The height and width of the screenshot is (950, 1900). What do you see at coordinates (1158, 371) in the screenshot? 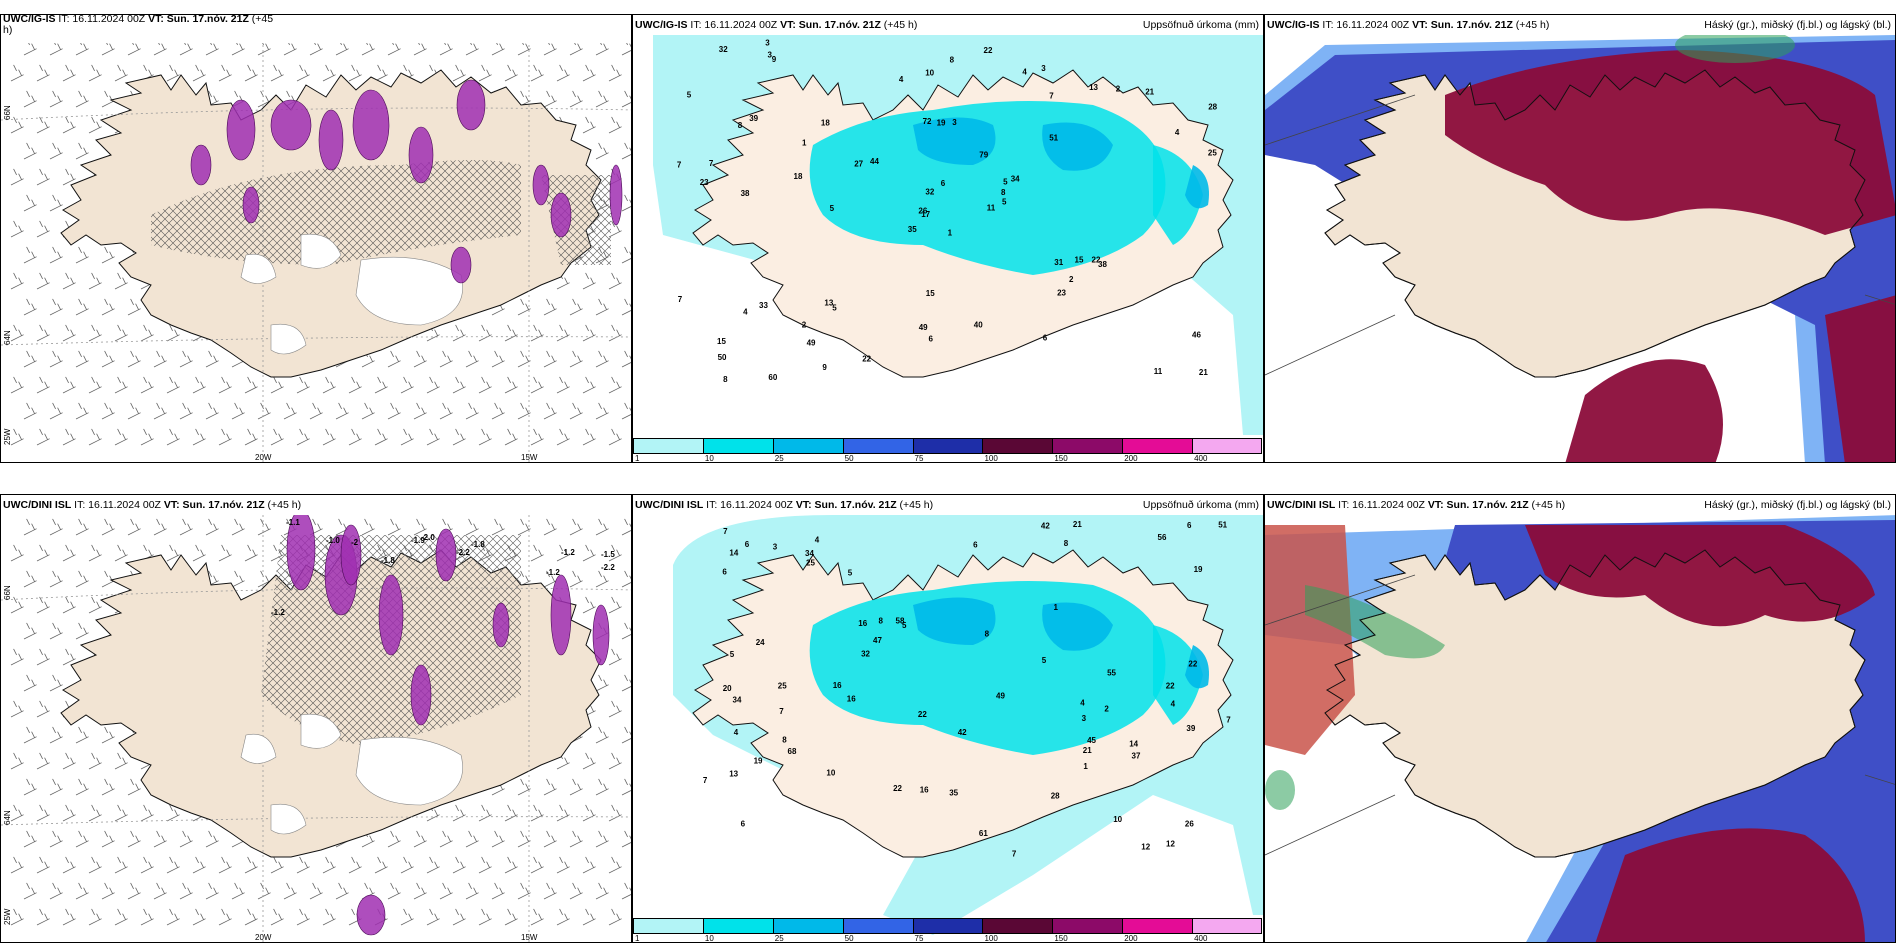
I see `precip-value: 11` at bounding box center [1158, 371].